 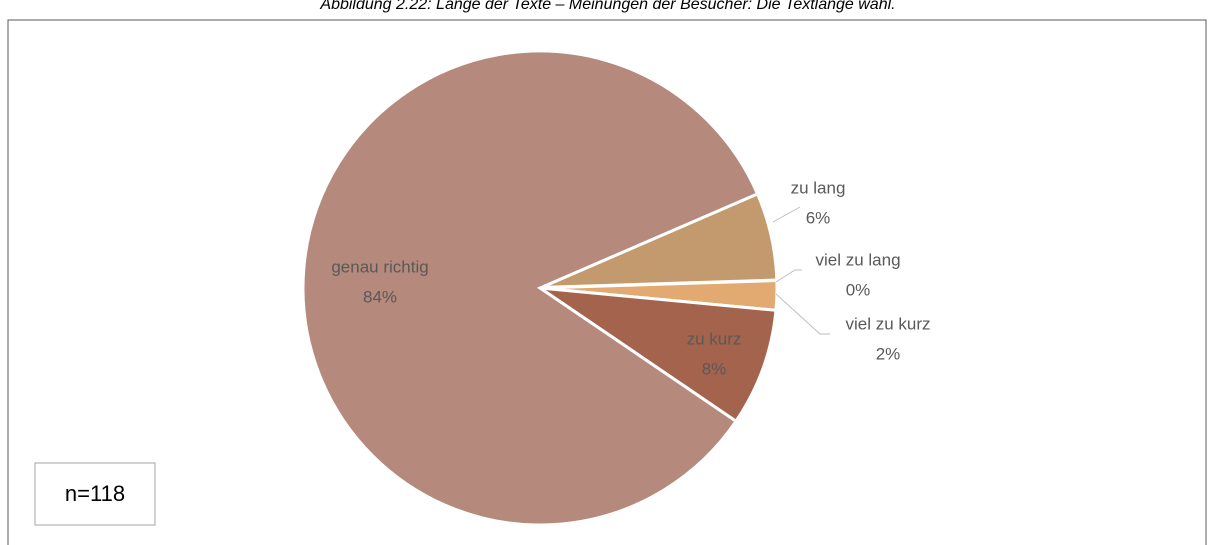 I want to click on annotation: n=118, so click(x=95, y=493).